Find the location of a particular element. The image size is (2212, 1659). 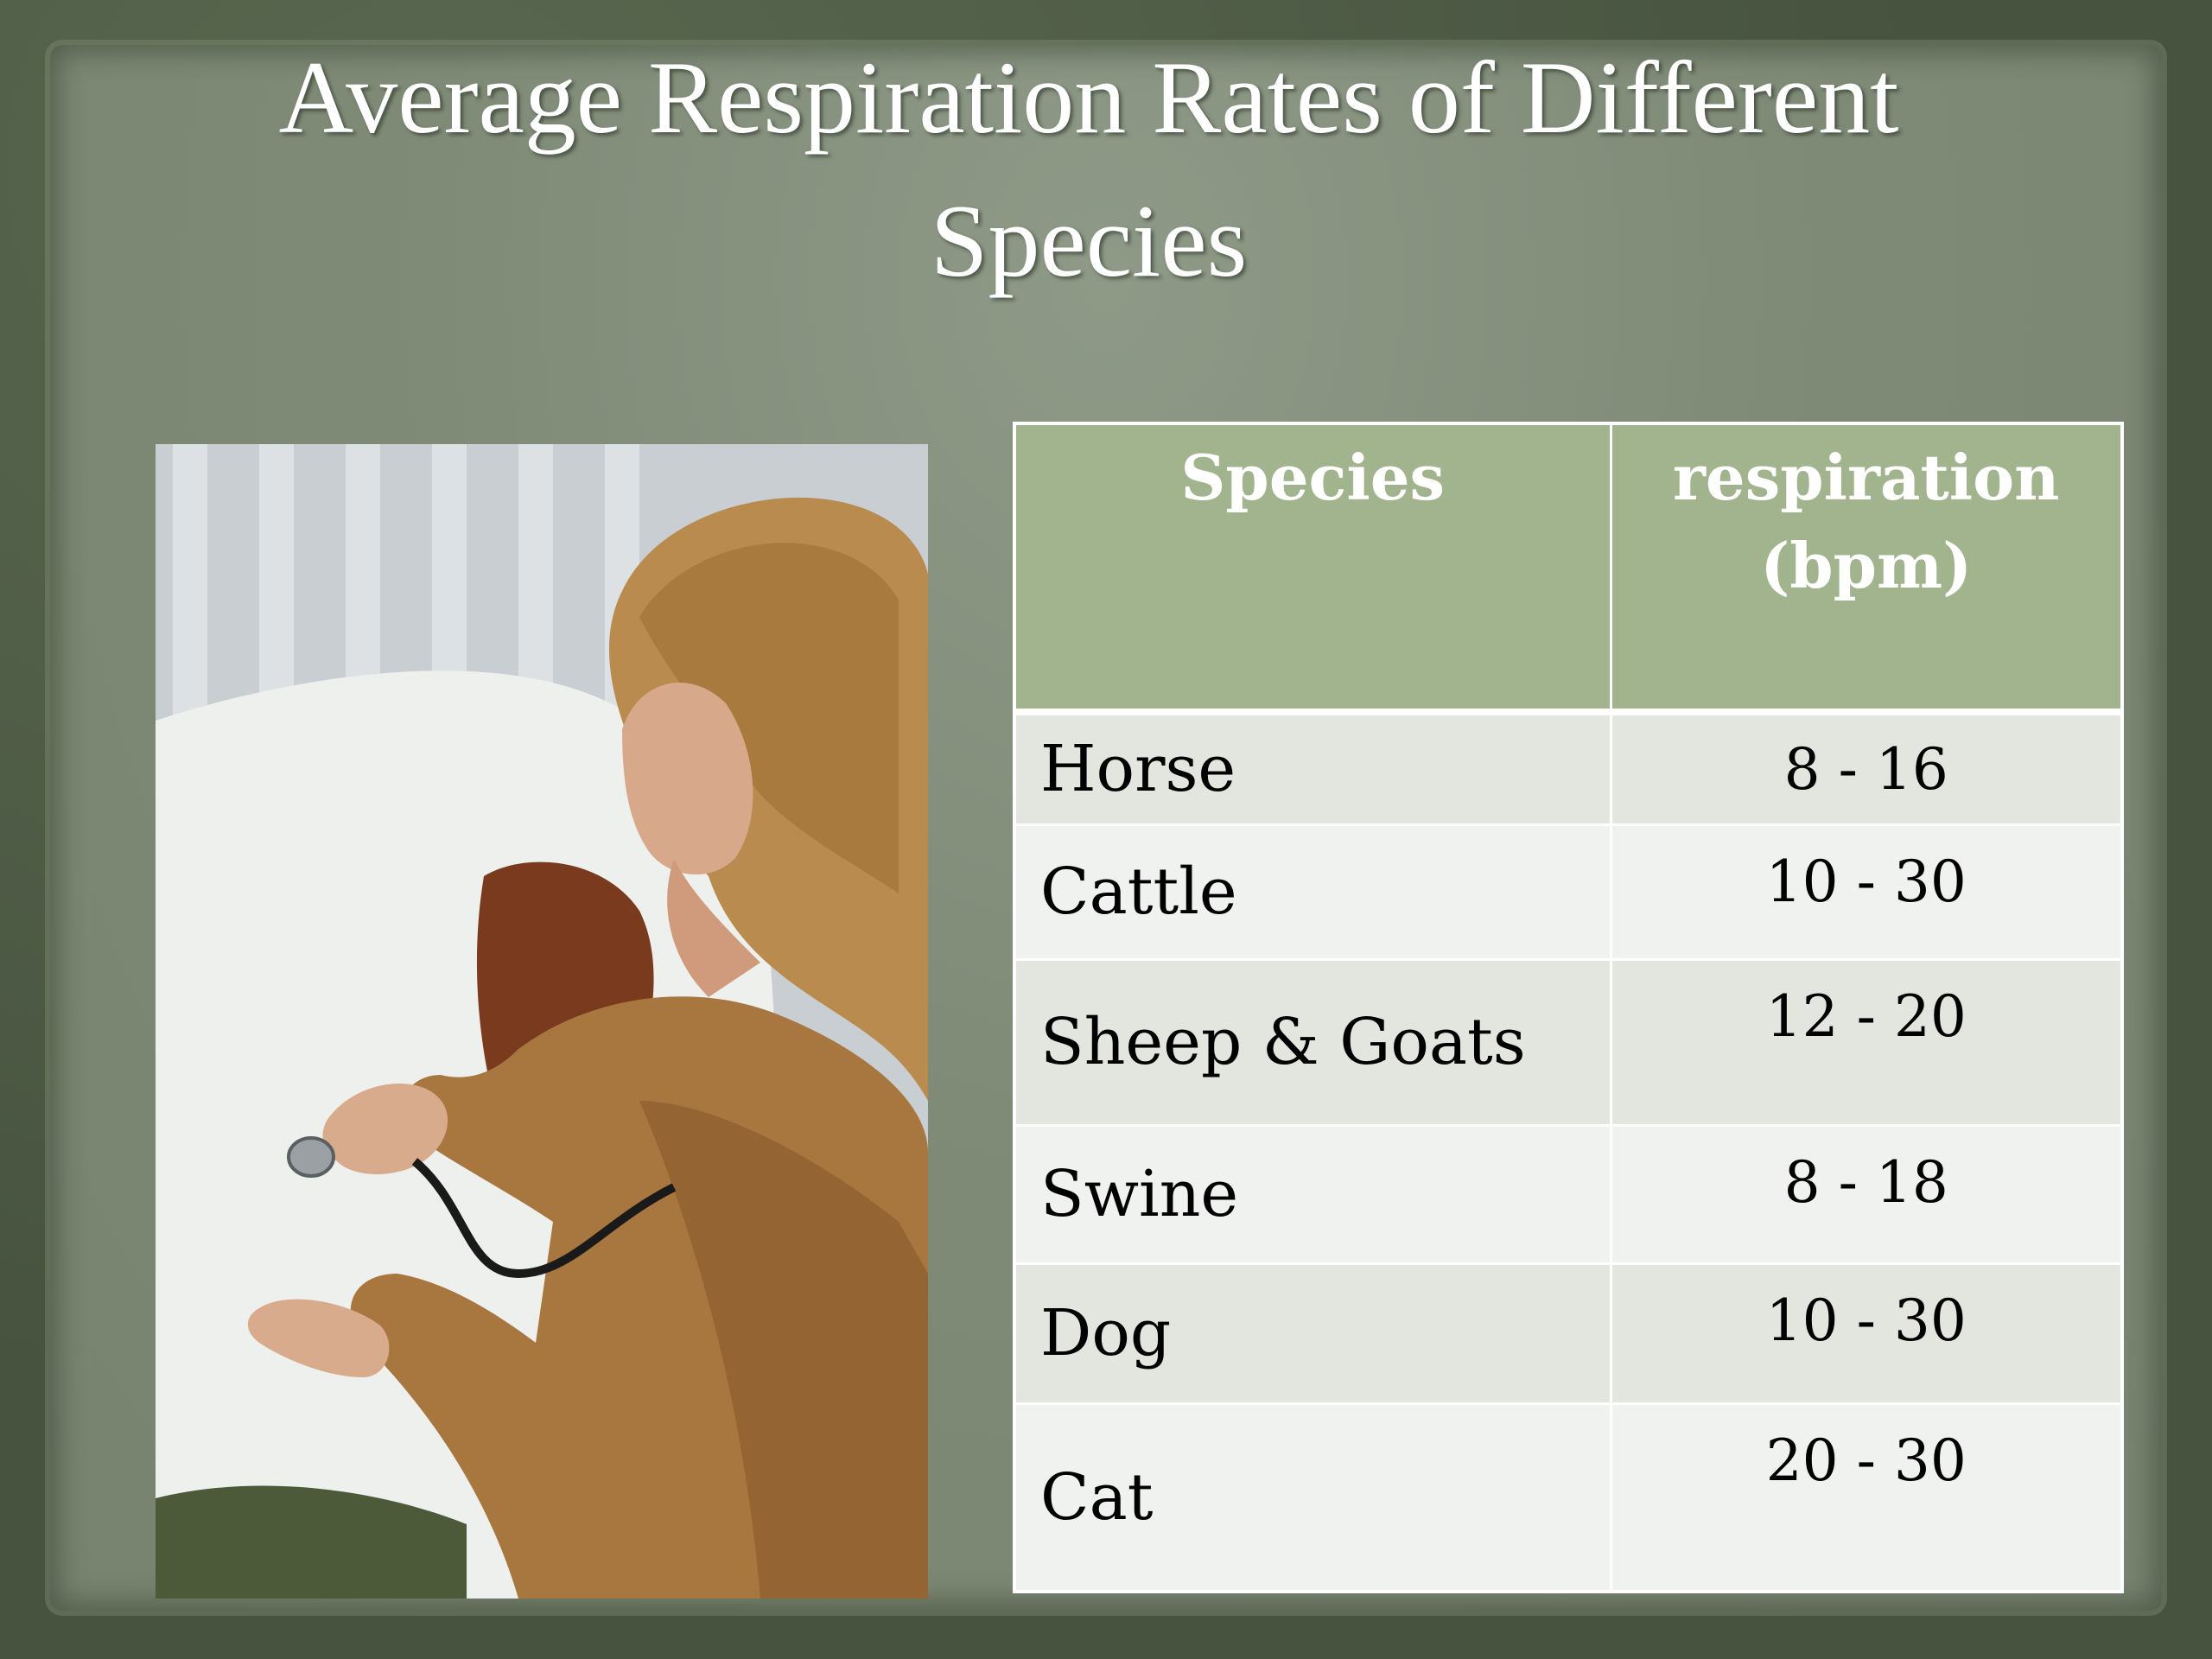

header-species: Species is located at coordinates (1313, 569).